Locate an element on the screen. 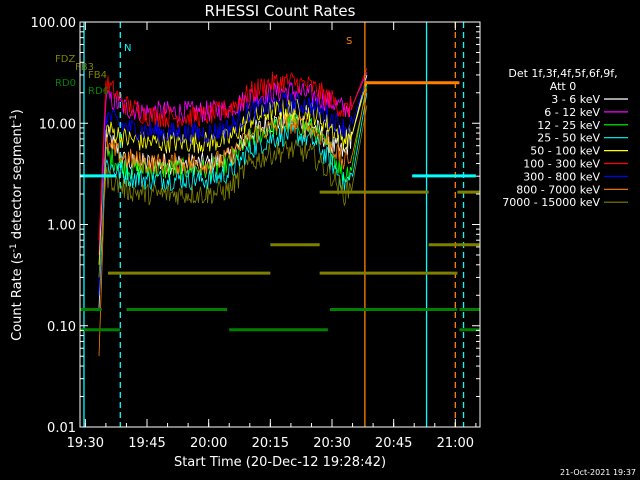  legend-entry-label: 300 - 800 keV is located at coordinates (561, 176).